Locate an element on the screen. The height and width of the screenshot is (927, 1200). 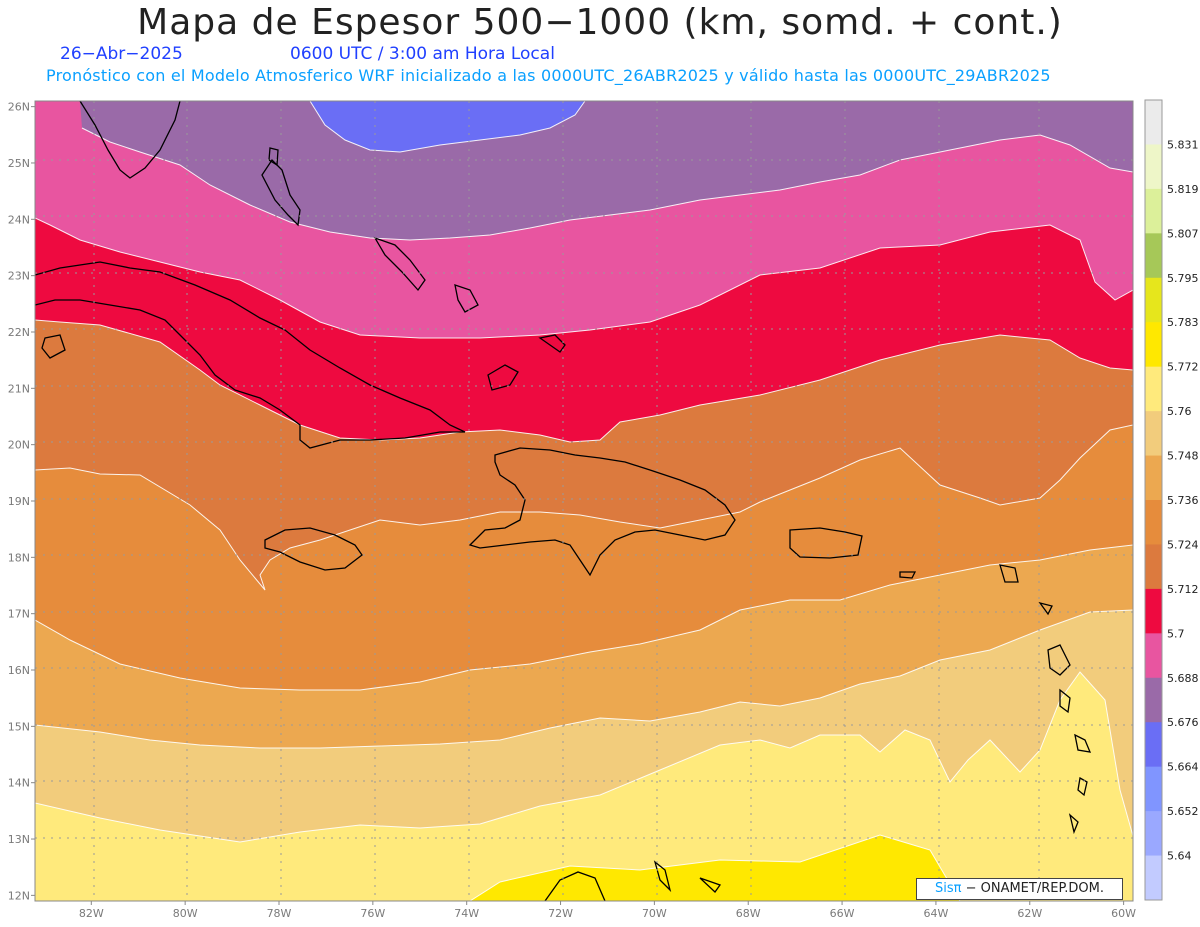
colorbar-label: 5.652 is located at coordinates (1183, 811).